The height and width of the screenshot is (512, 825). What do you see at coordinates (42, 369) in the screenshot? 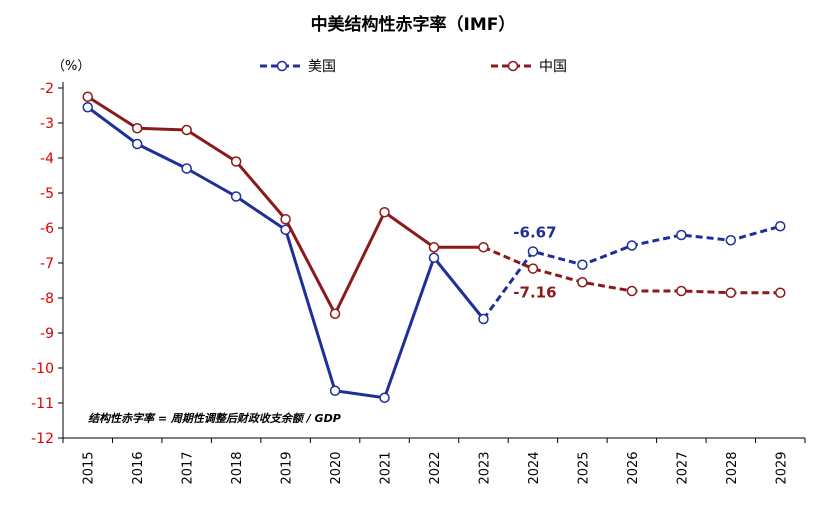
I see `y-tick-label: -10` at bounding box center [42, 369].